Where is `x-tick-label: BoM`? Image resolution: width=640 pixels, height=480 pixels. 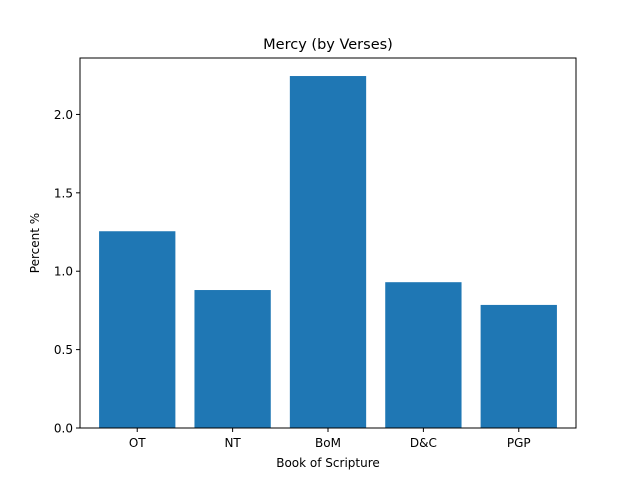 x-tick-label: BoM is located at coordinates (328, 443).